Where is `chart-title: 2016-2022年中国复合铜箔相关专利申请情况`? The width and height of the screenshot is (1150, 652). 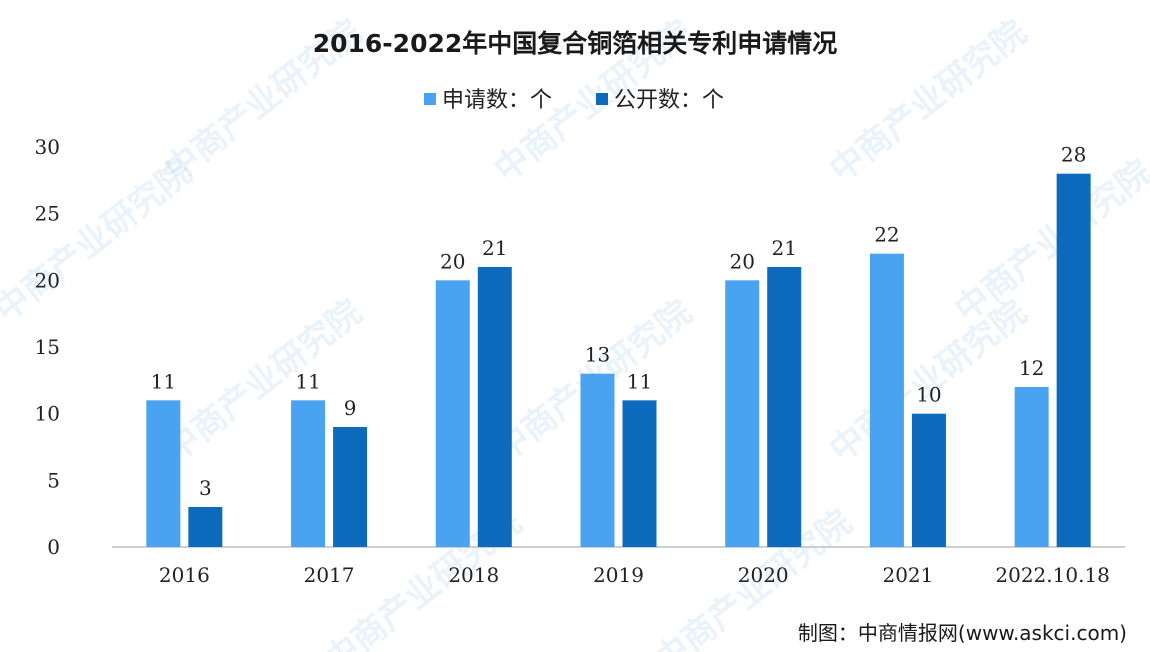
chart-title: 2016-2022年中国复合铜箔相关专利申请情况 is located at coordinates (575, 43).